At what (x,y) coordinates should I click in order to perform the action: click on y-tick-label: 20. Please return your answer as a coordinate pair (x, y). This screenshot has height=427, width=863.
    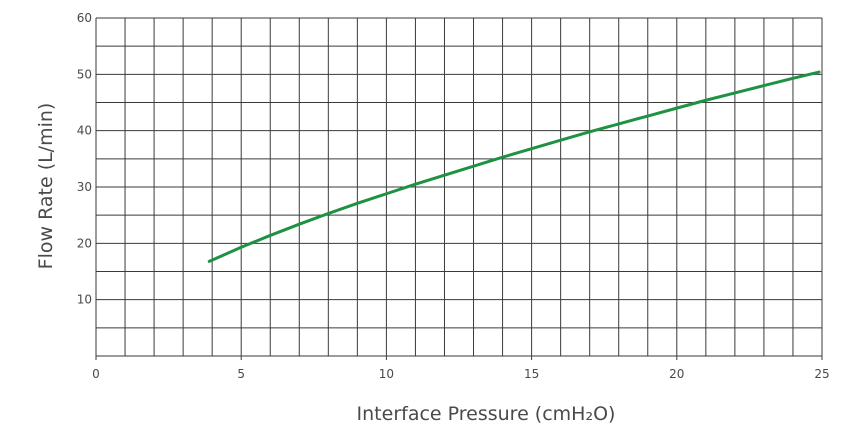
    Looking at the image, I should click on (84, 243).